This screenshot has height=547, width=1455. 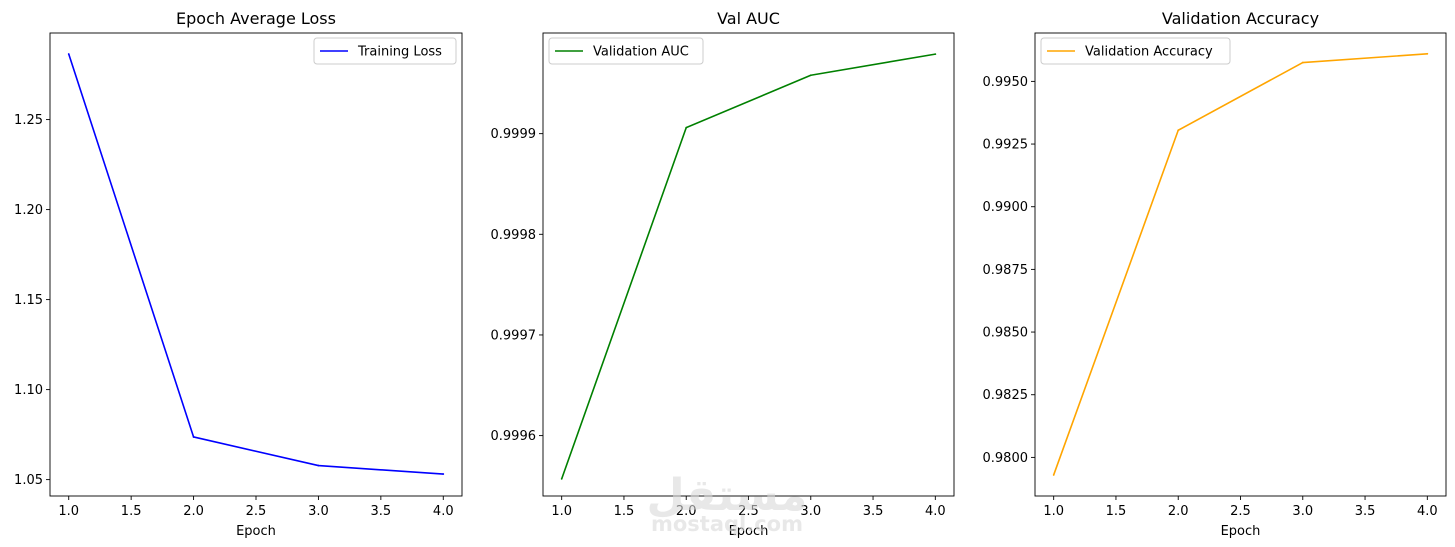 I want to click on legend: Validation Accuracy, so click(x=1135, y=51).